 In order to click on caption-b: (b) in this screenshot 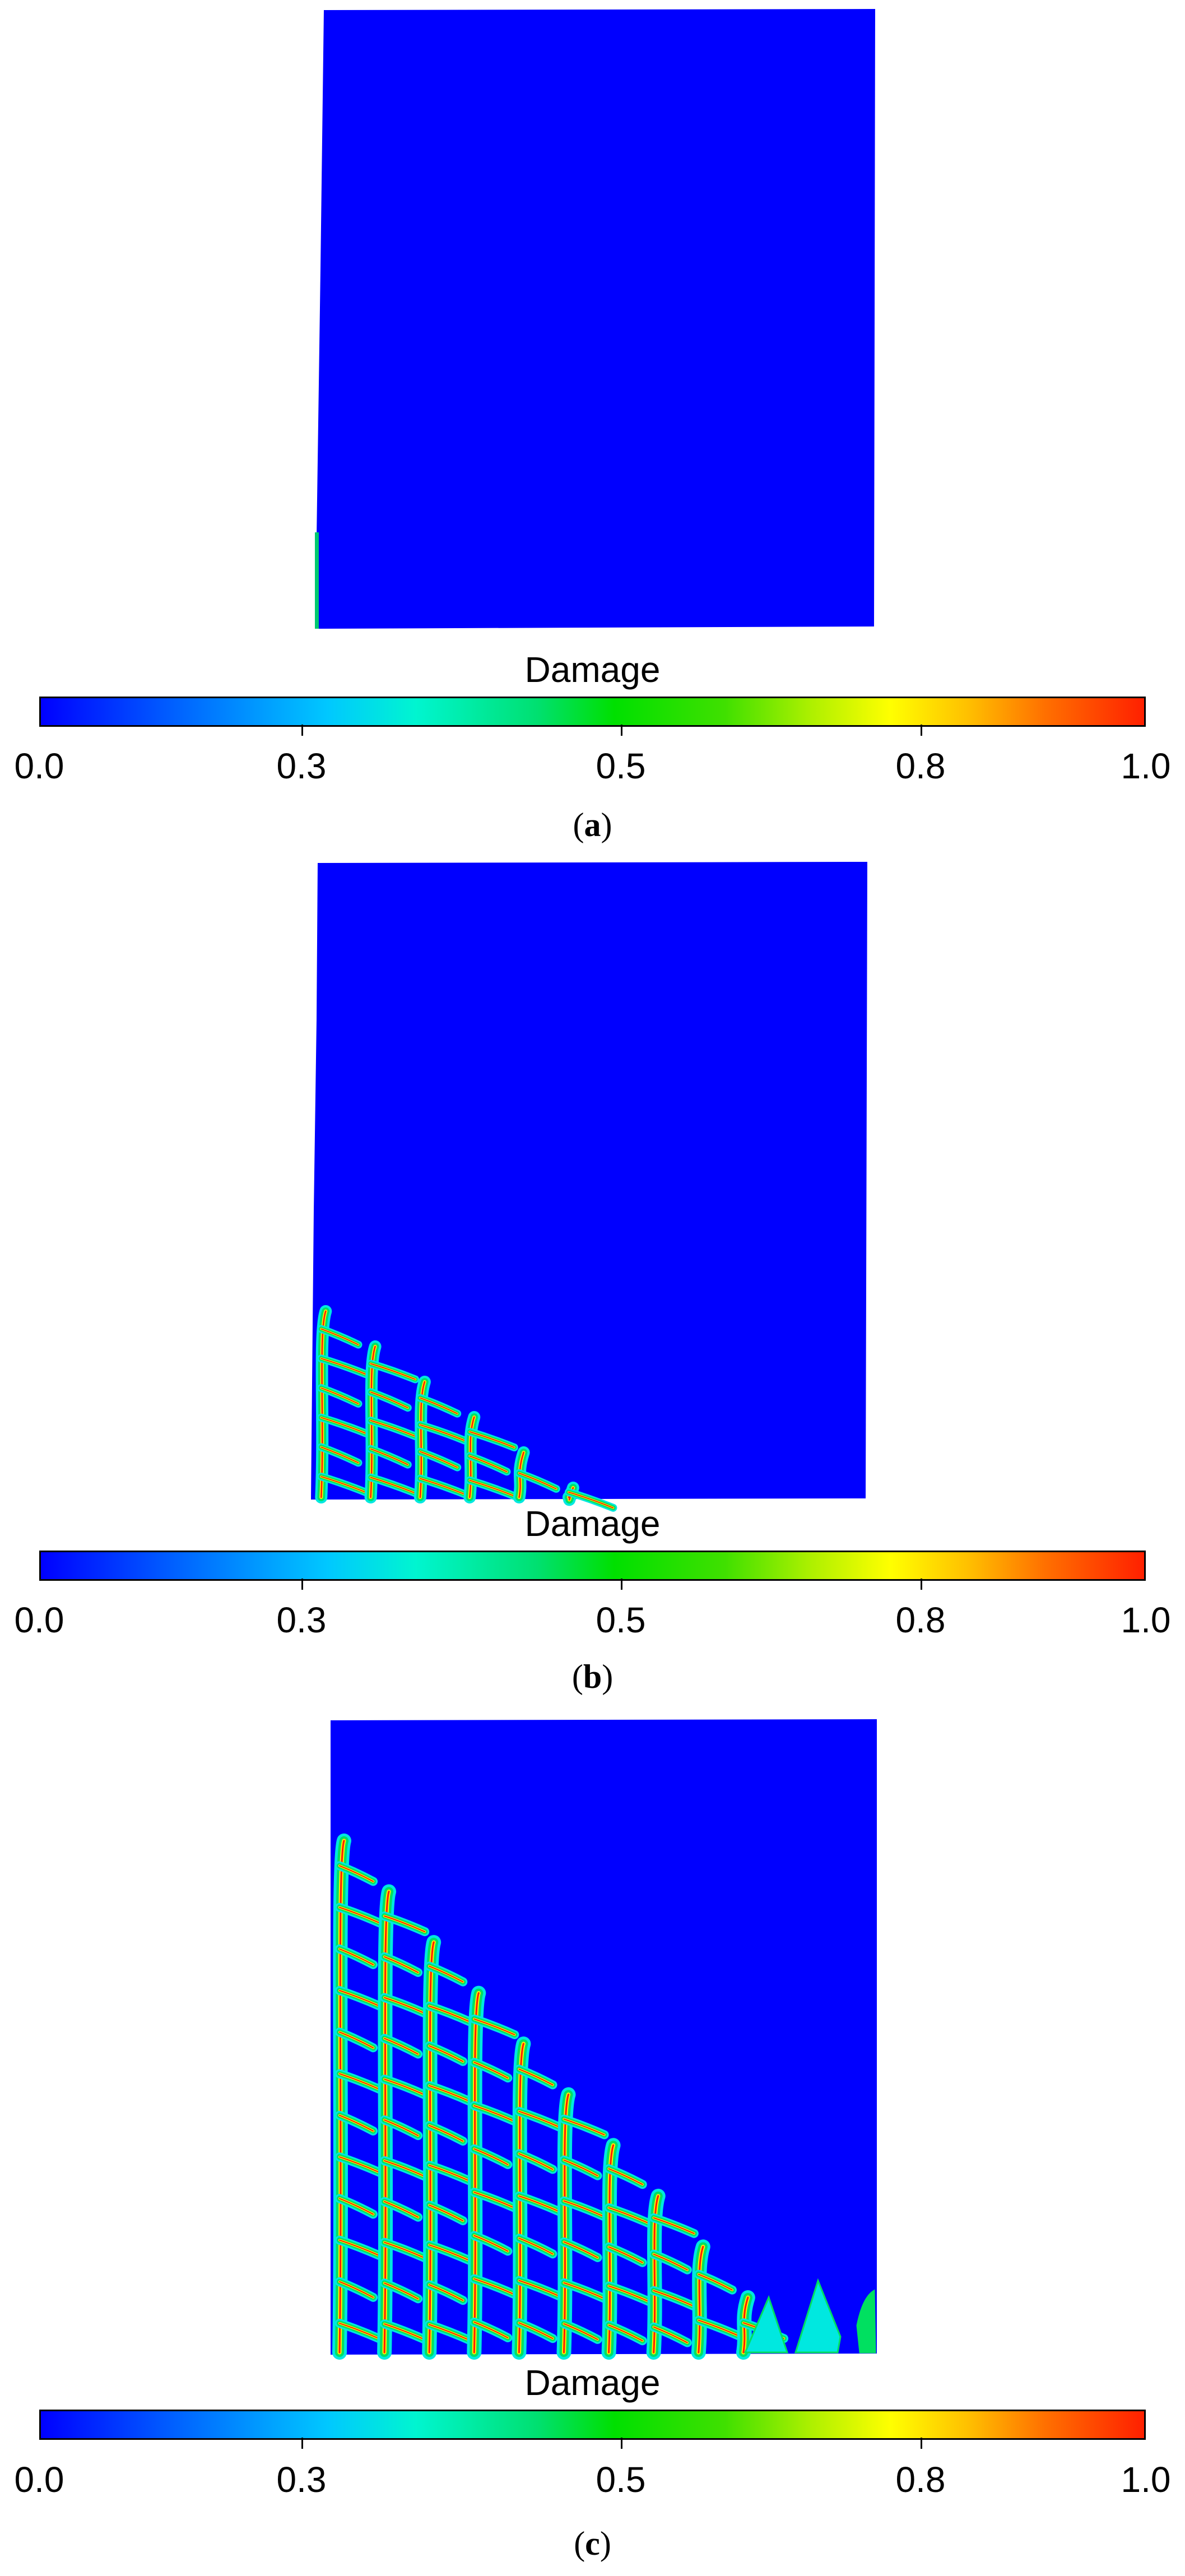, I will do `click(592, 1676)`.